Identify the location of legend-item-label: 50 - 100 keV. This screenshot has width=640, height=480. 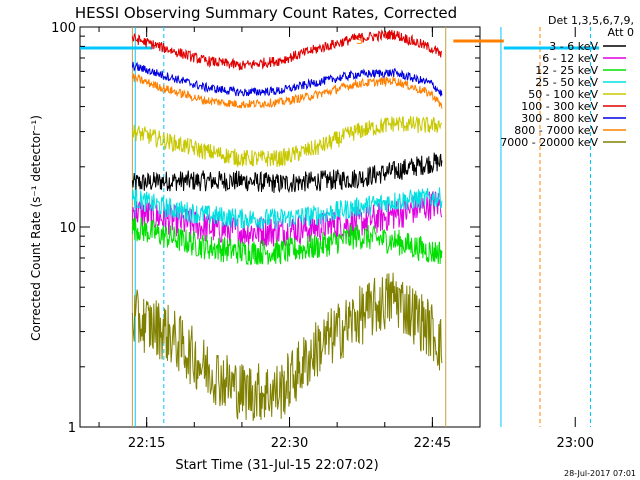
(563, 94).